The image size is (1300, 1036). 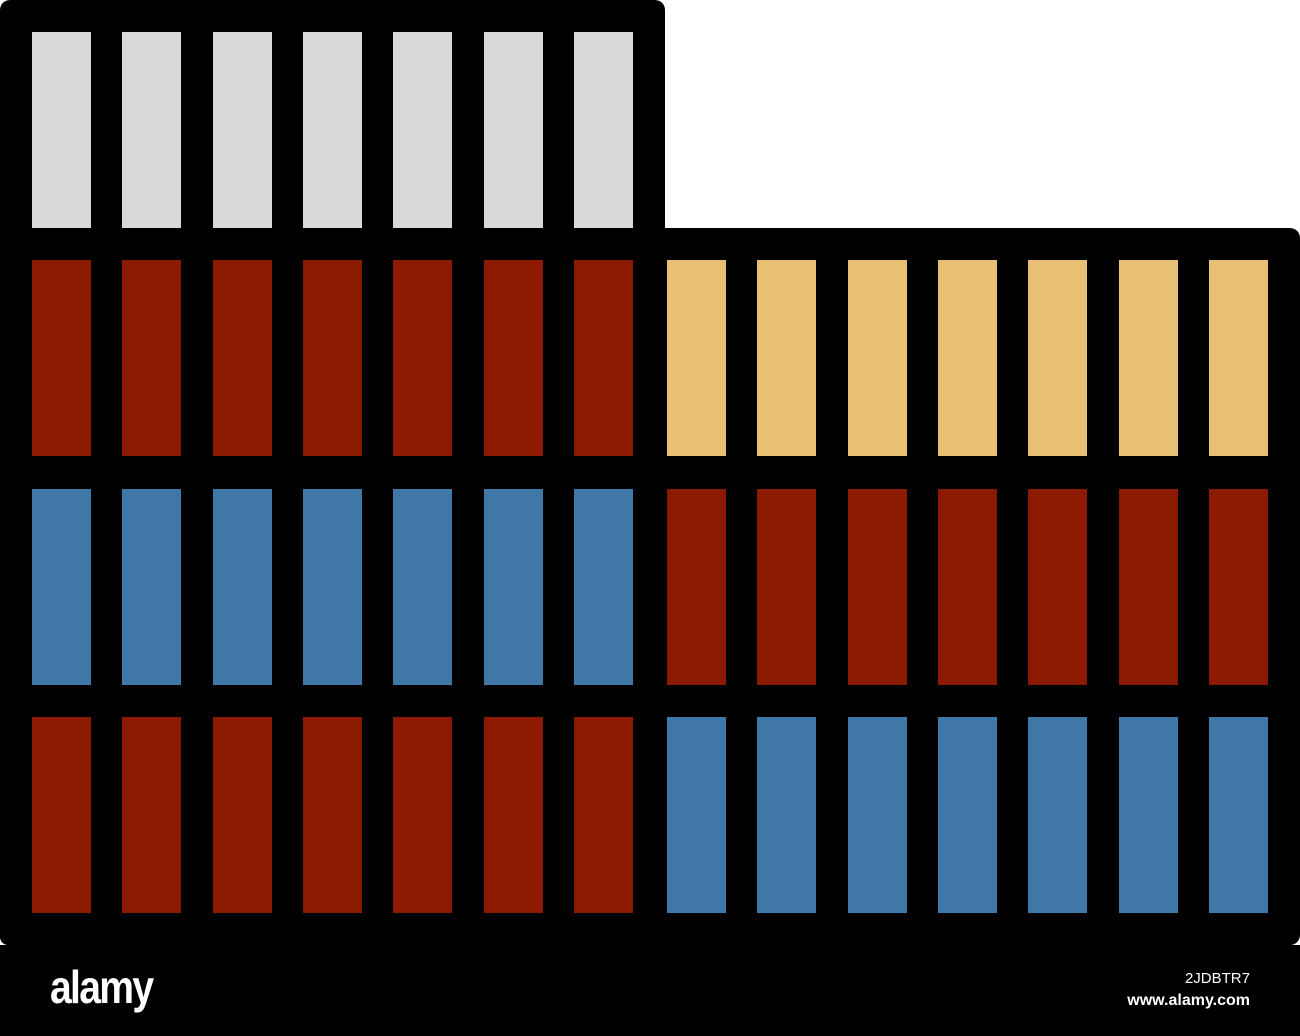 What do you see at coordinates (102, 987) in the screenshot?
I see `alamy-logo: alamy` at bounding box center [102, 987].